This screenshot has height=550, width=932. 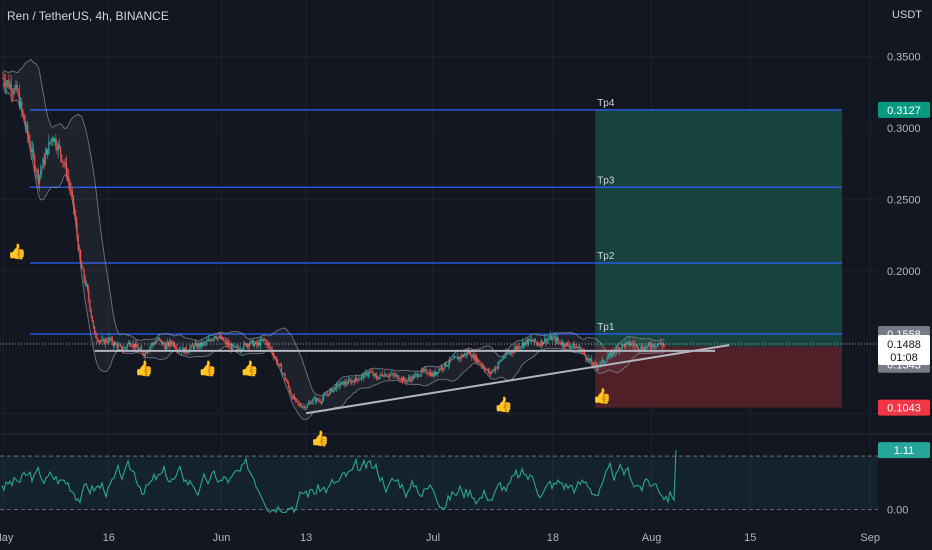 I want to click on price-badge-bg, so click(x=904, y=109).